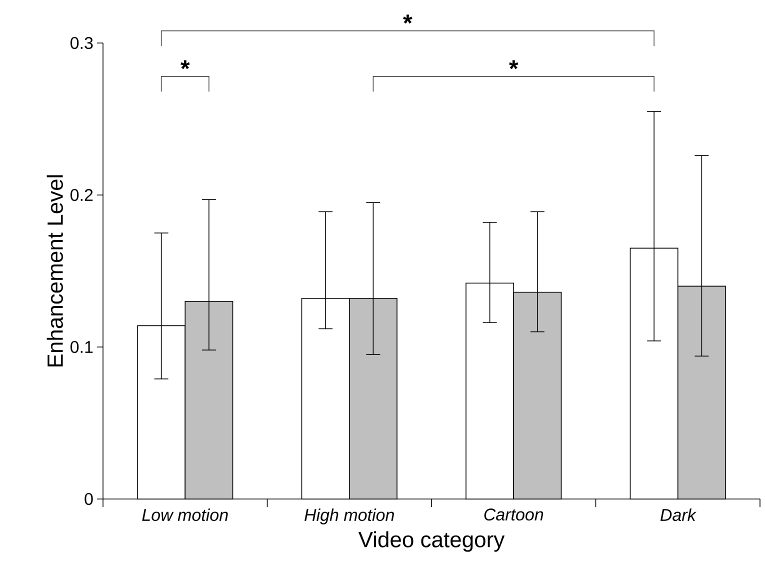 This screenshot has width=765, height=585. Describe the element at coordinates (88, 499) in the screenshot. I see `y-tick-label: 0` at that location.